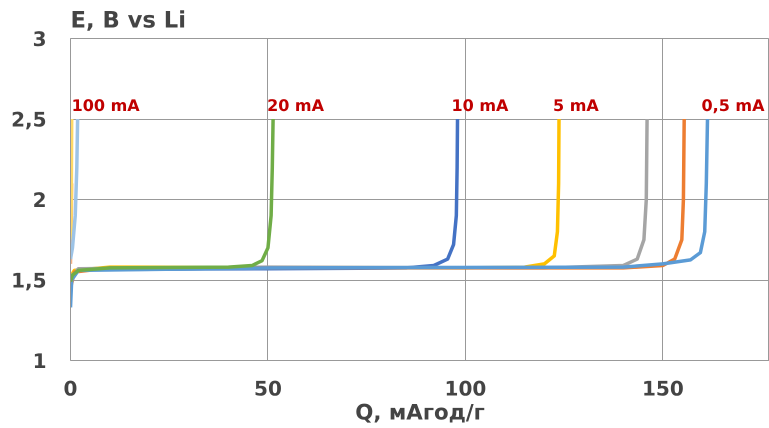 The width and height of the screenshot is (769, 428). Describe the element at coordinates (663, 388) in the screenshot. I see `x-tick-label: 150` at that location.